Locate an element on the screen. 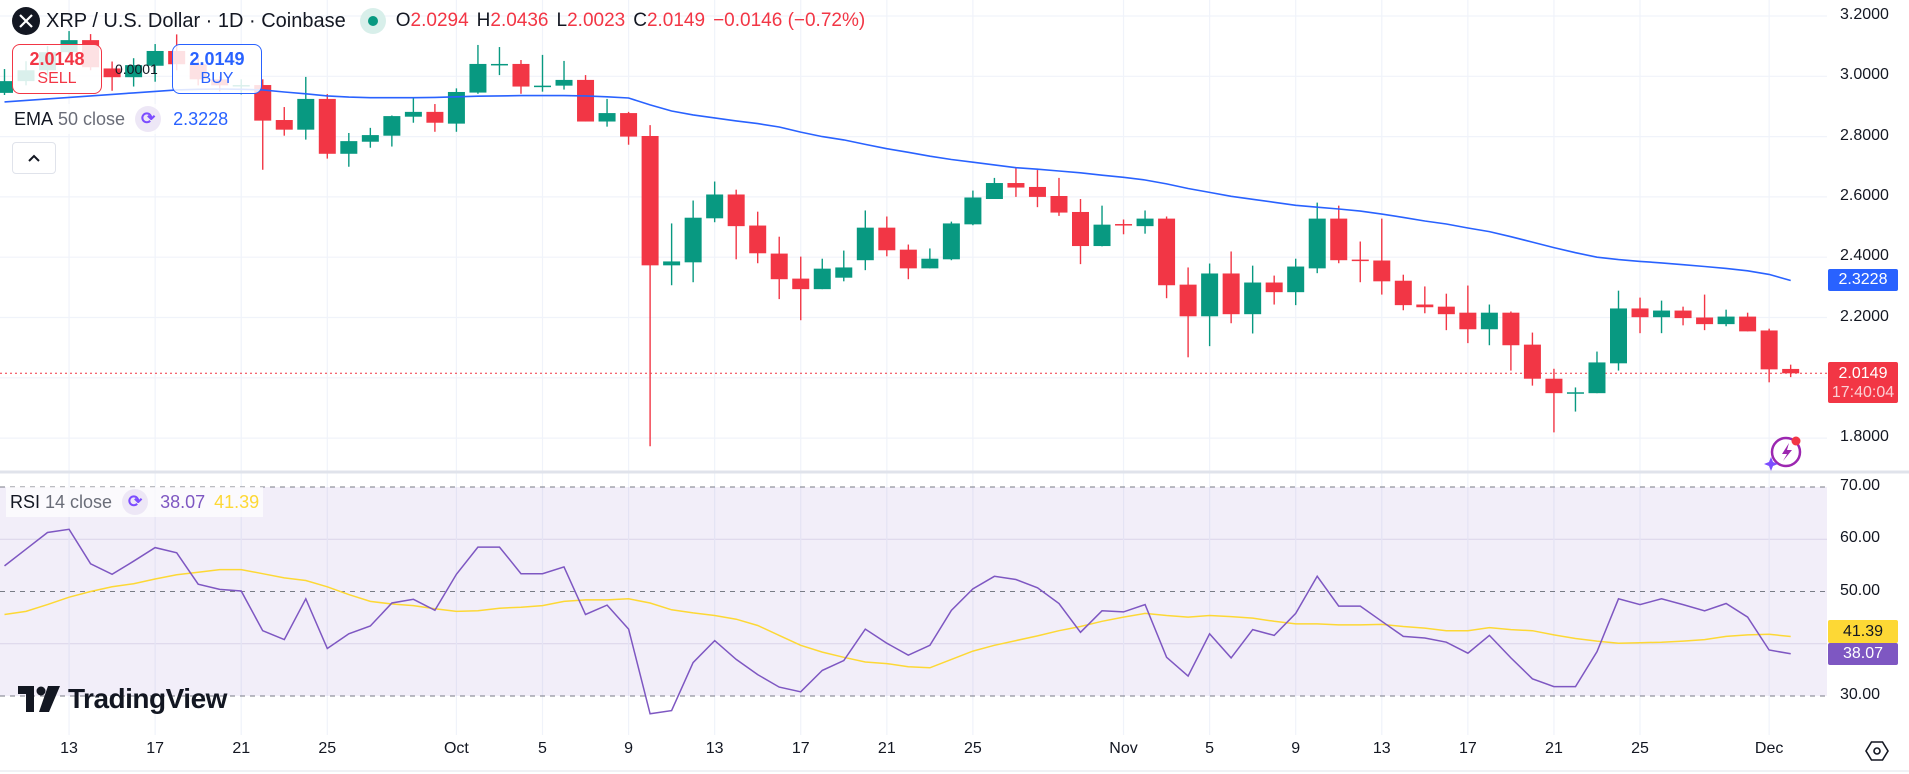  rsi-legend: RSI 14 close ⟳ 38.07 41.39 is located at coordinates (135, 502).